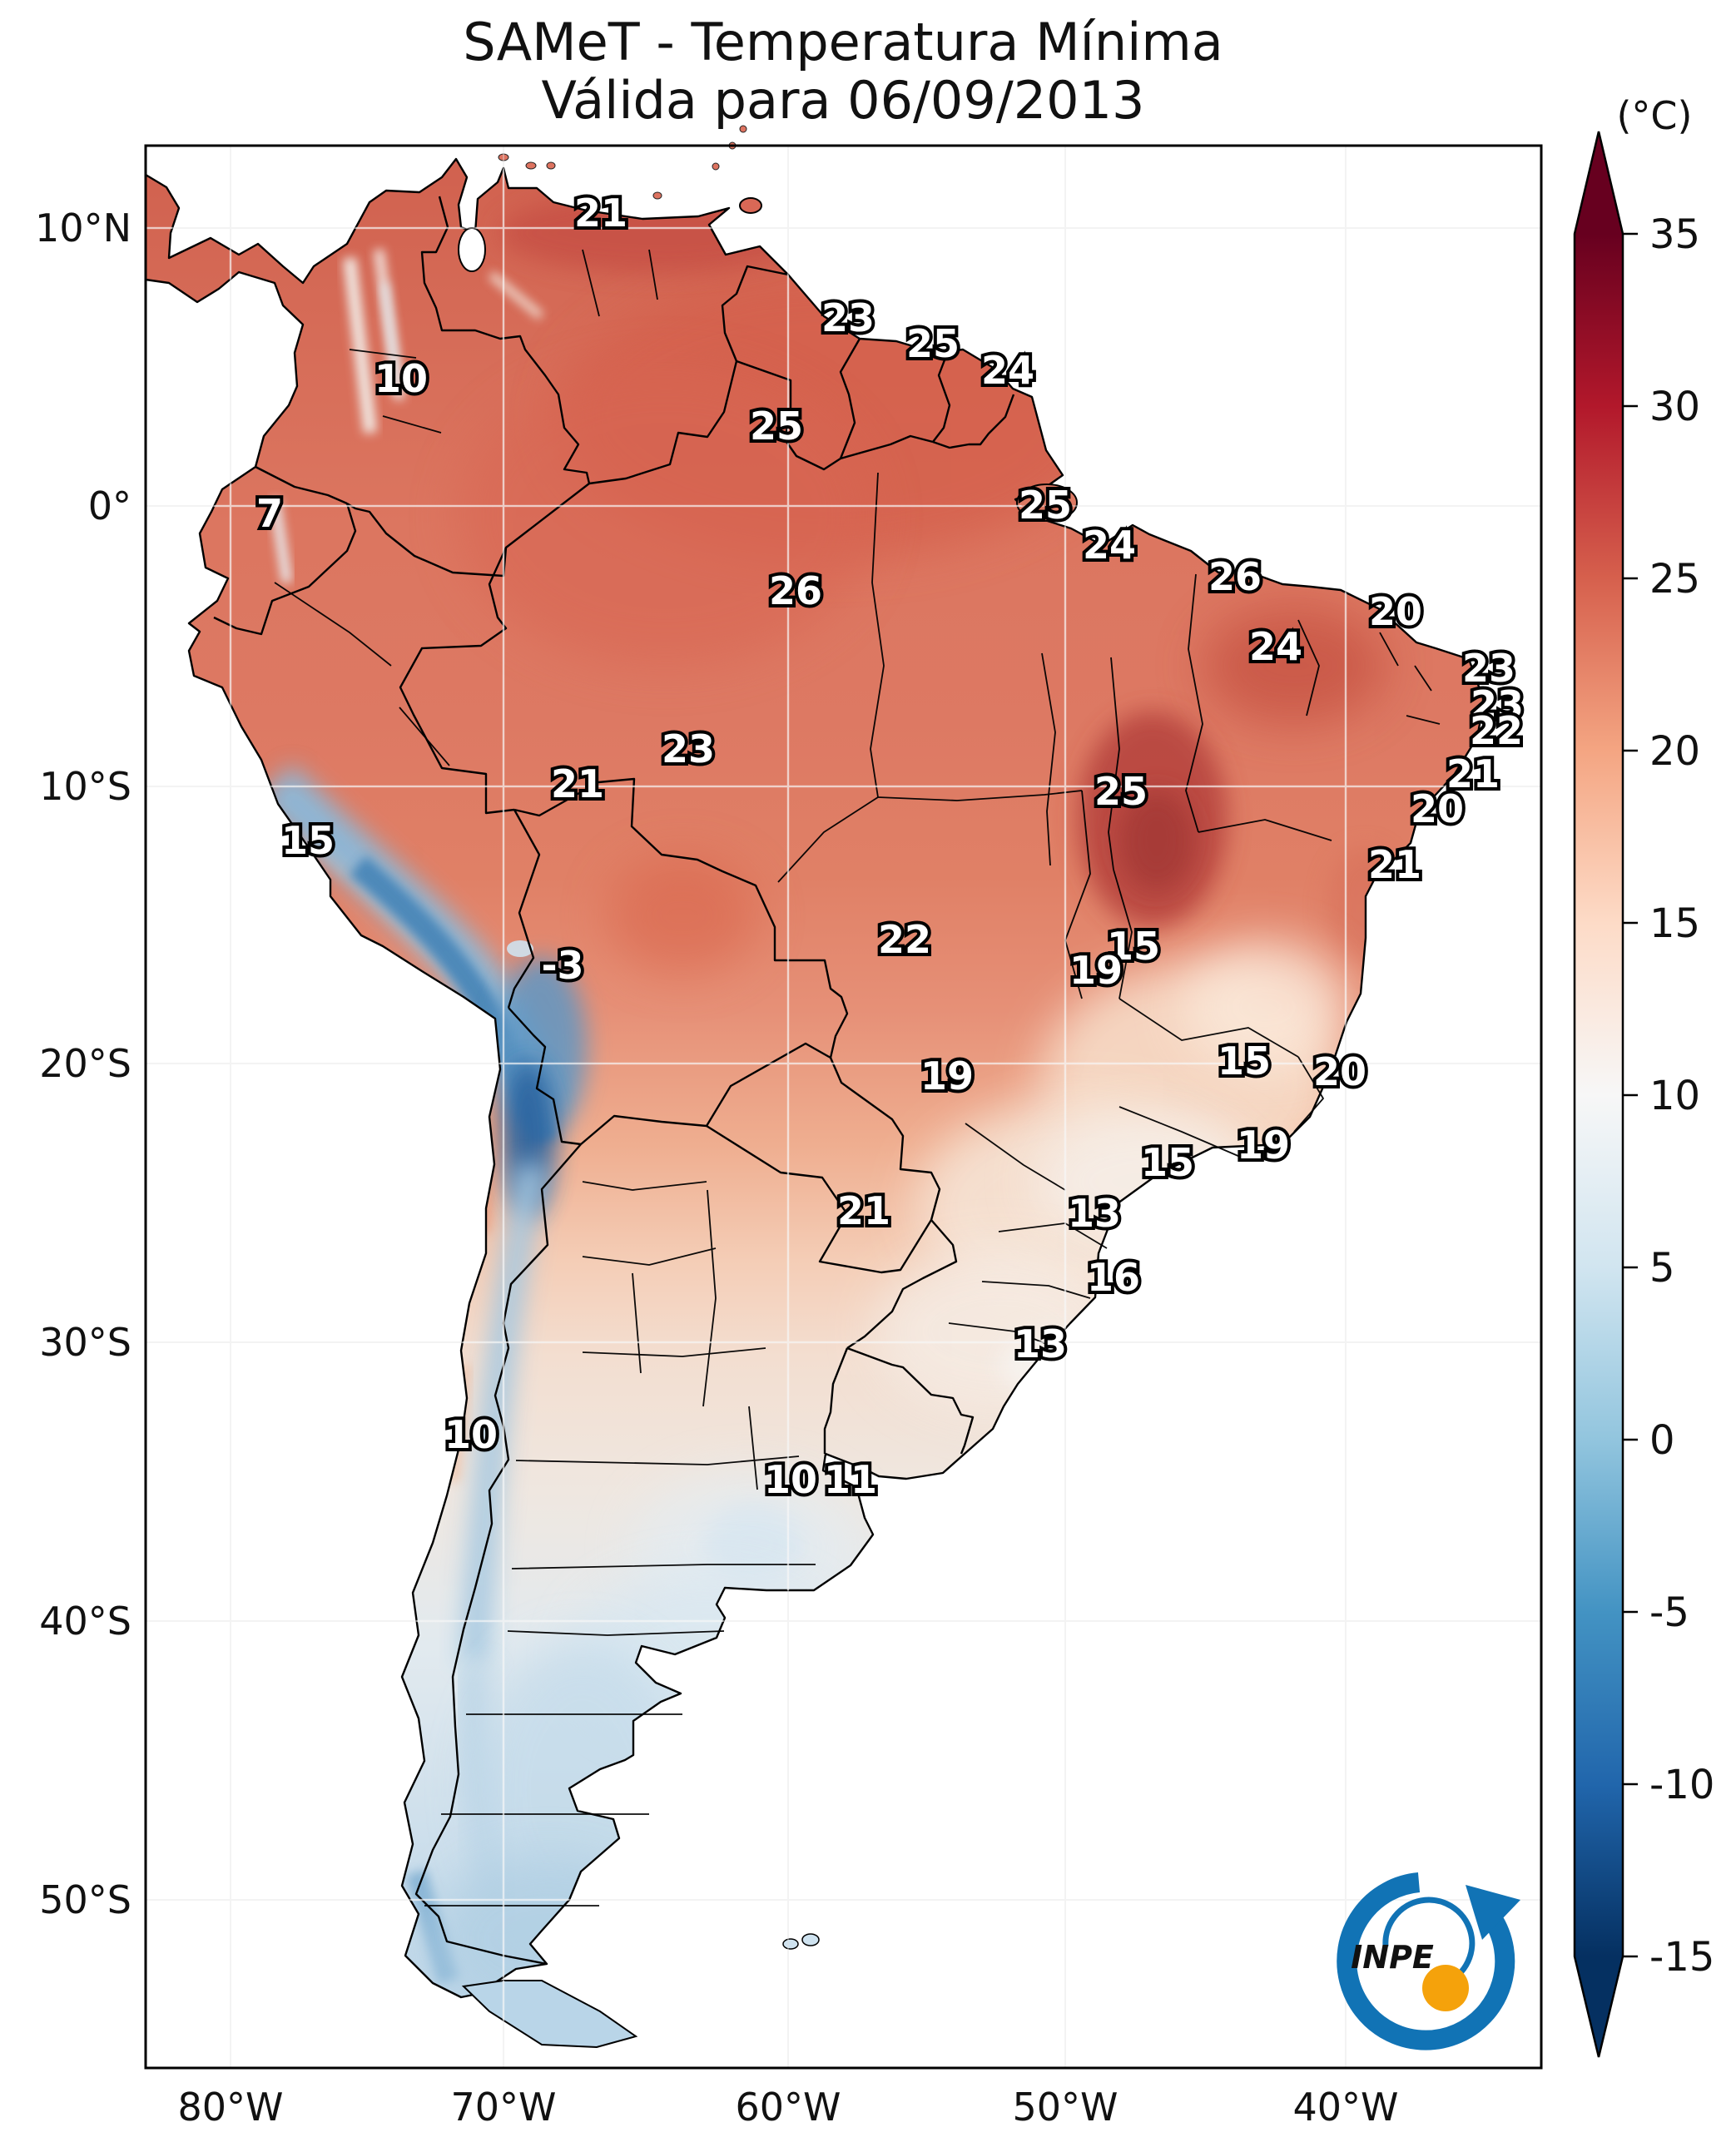  I want to click on inpe-logo-orange-dot, so click(1445, 1988).